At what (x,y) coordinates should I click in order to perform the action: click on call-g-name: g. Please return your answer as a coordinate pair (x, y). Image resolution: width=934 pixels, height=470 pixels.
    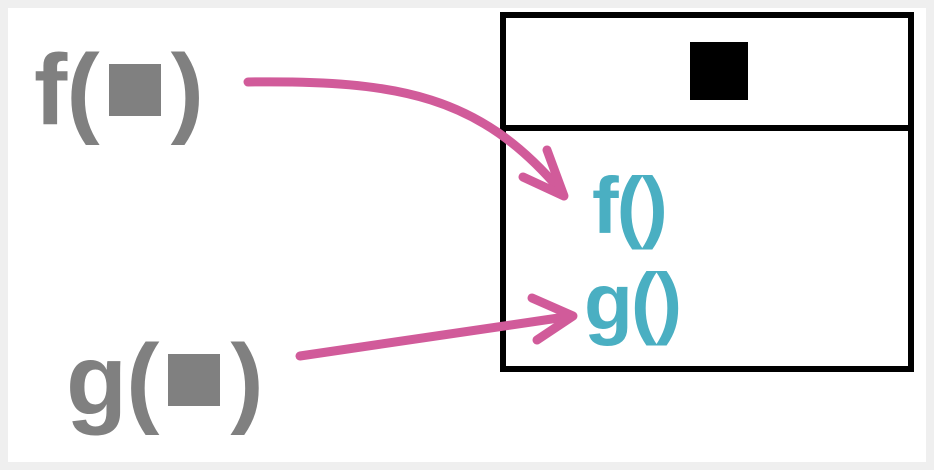
    Looking at the image, I should click on (96, 380).